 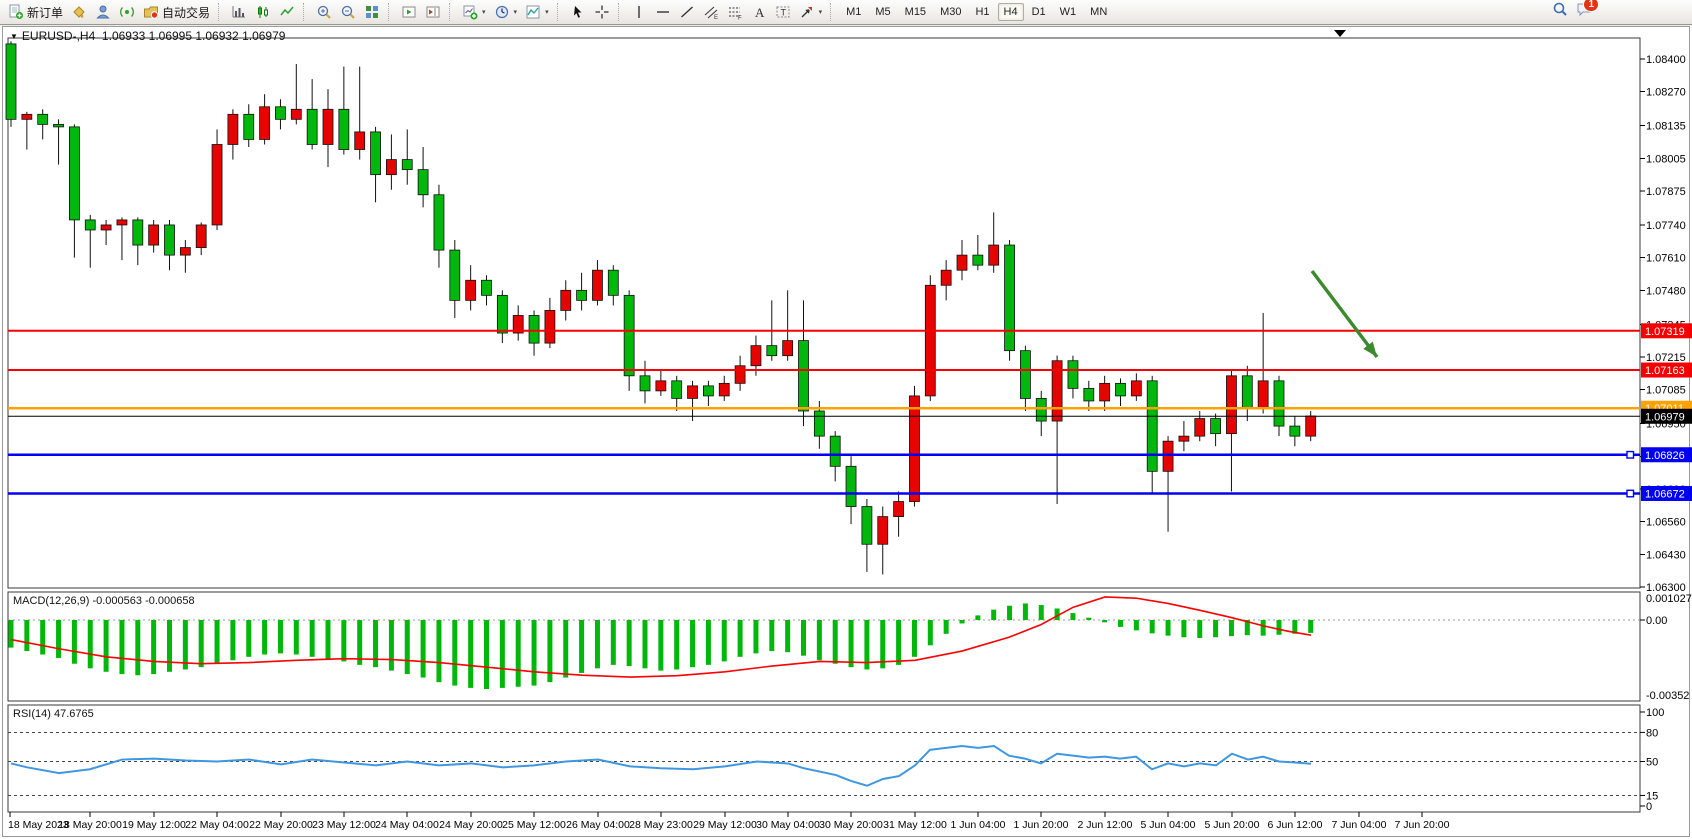 I want to click on hline-icon, so click(x=662, y=12).